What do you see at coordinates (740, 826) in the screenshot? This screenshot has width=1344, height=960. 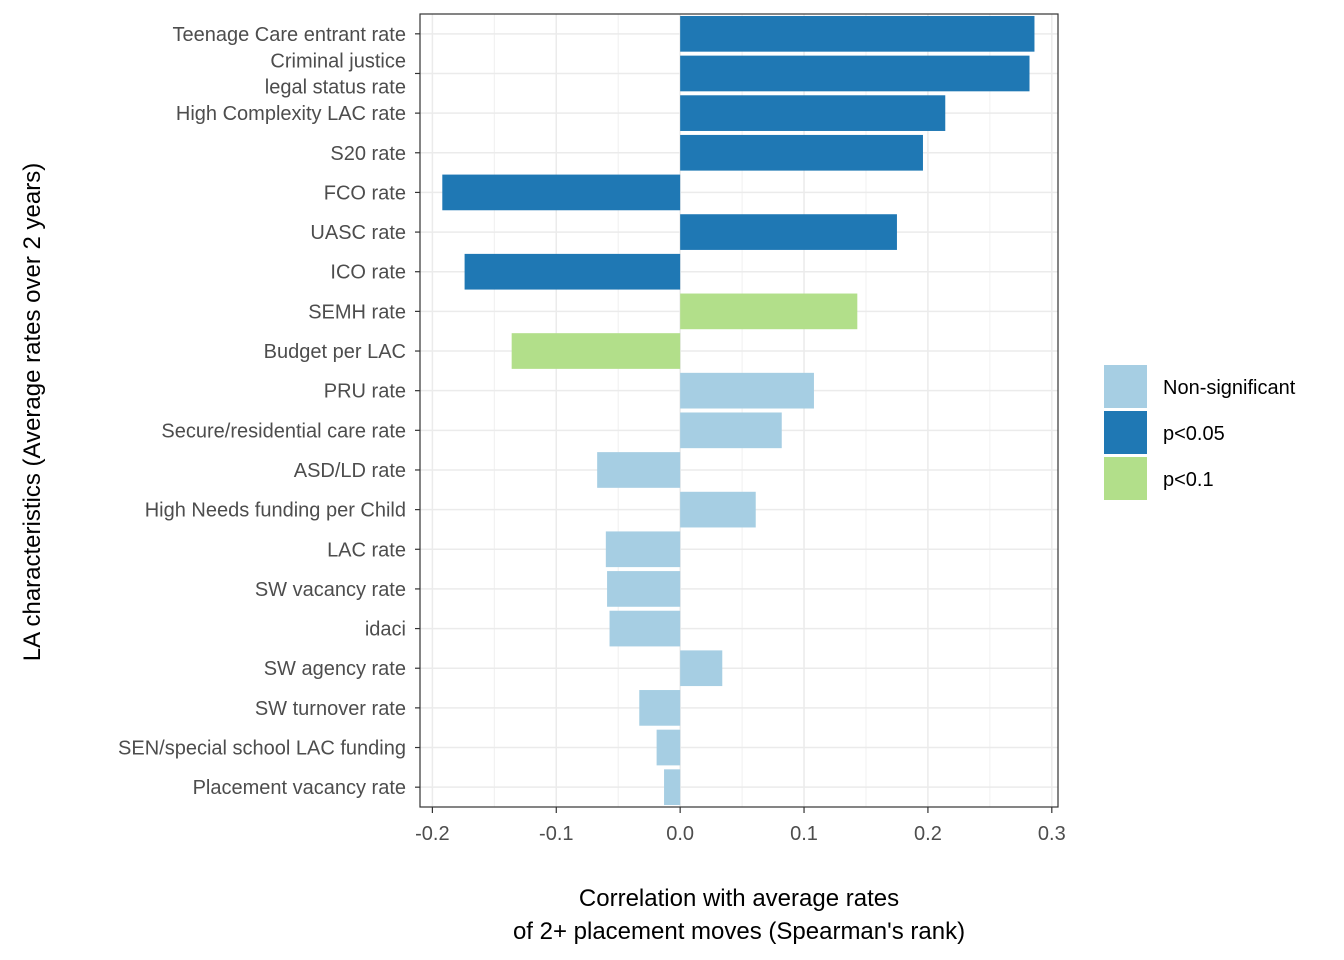 I see `x-axis: -0.2 -0.1 0.0 0.1 0.2 0.3` at bounding box center [740, 826].